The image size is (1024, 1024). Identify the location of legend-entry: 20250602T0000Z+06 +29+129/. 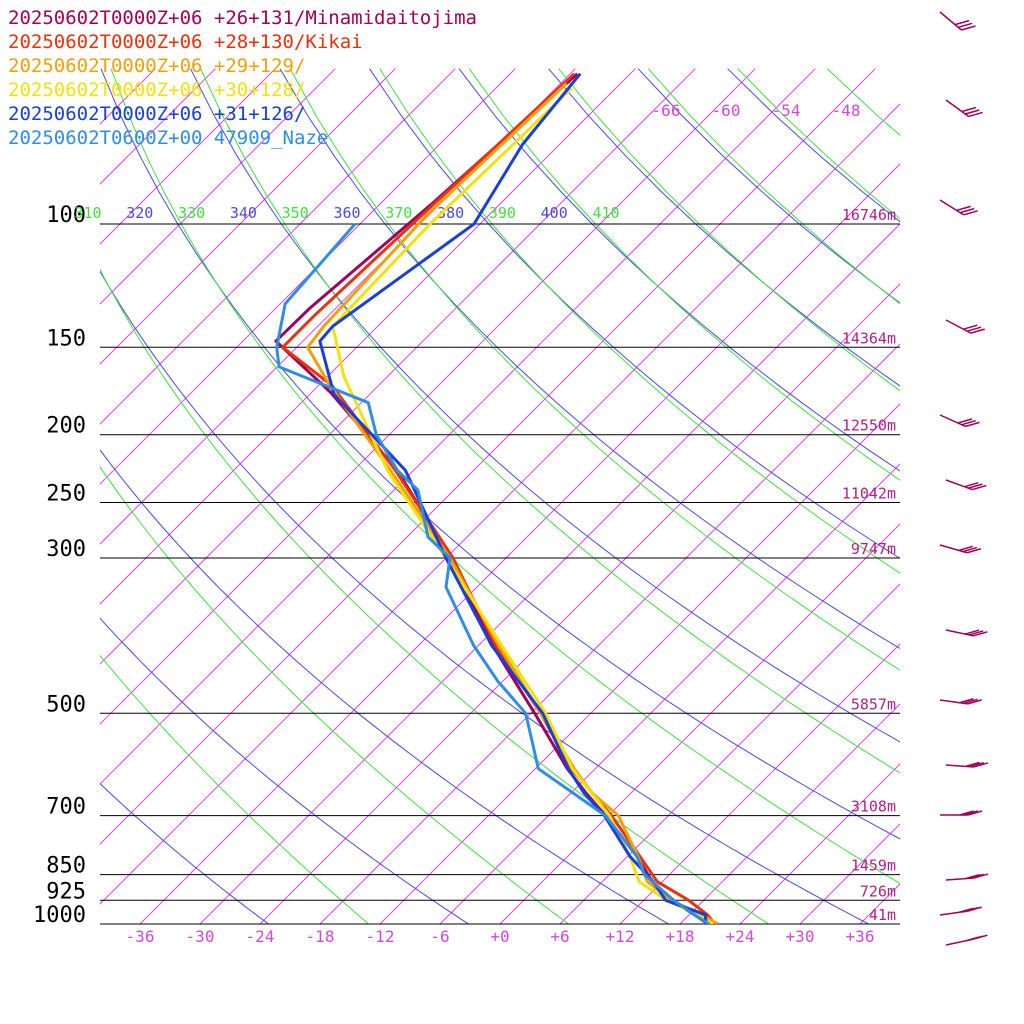
(157, 66).